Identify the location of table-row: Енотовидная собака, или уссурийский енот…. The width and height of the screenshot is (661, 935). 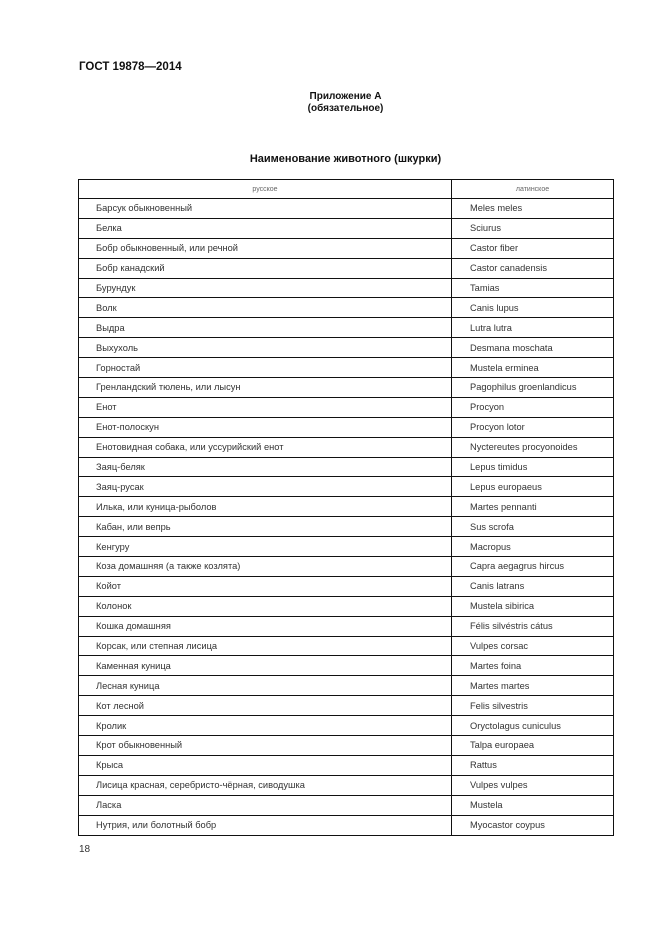
(346, 447).